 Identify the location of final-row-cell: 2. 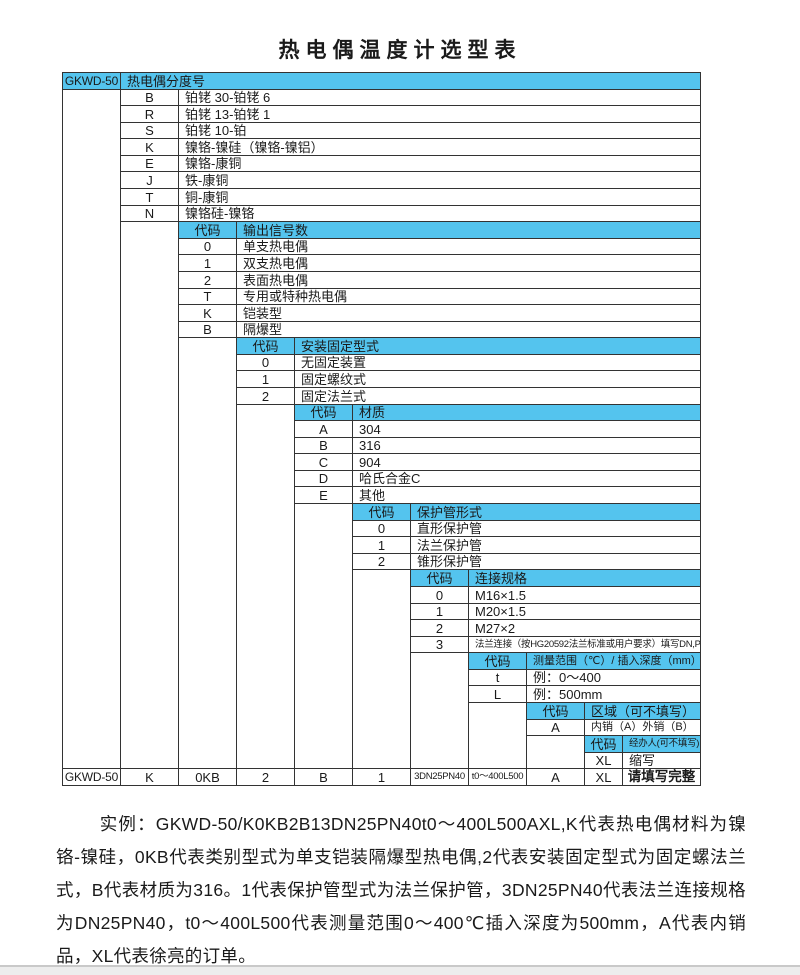
(265, 777).